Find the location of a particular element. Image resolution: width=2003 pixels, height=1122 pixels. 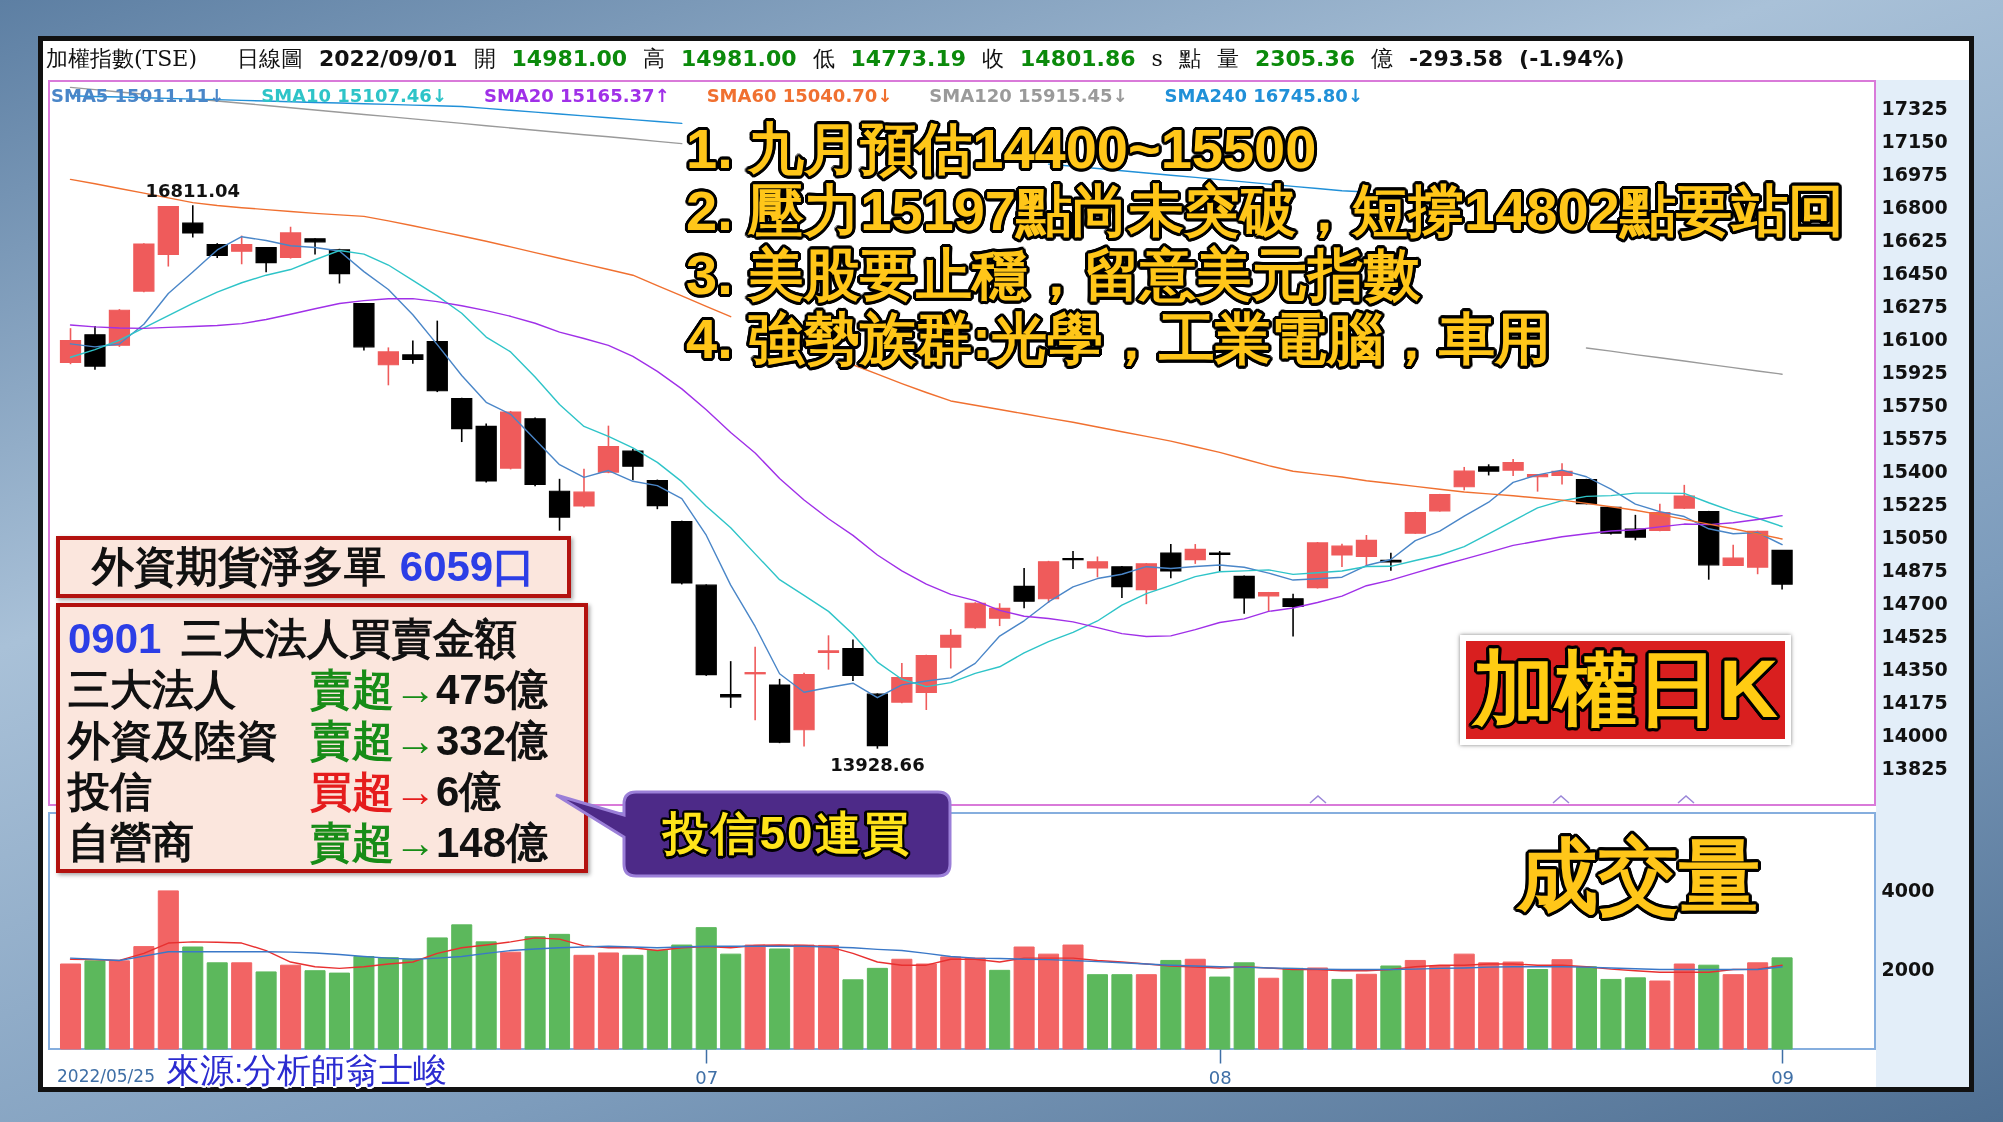

annotation: 投信50連買 is located at coordinates (787, 833).